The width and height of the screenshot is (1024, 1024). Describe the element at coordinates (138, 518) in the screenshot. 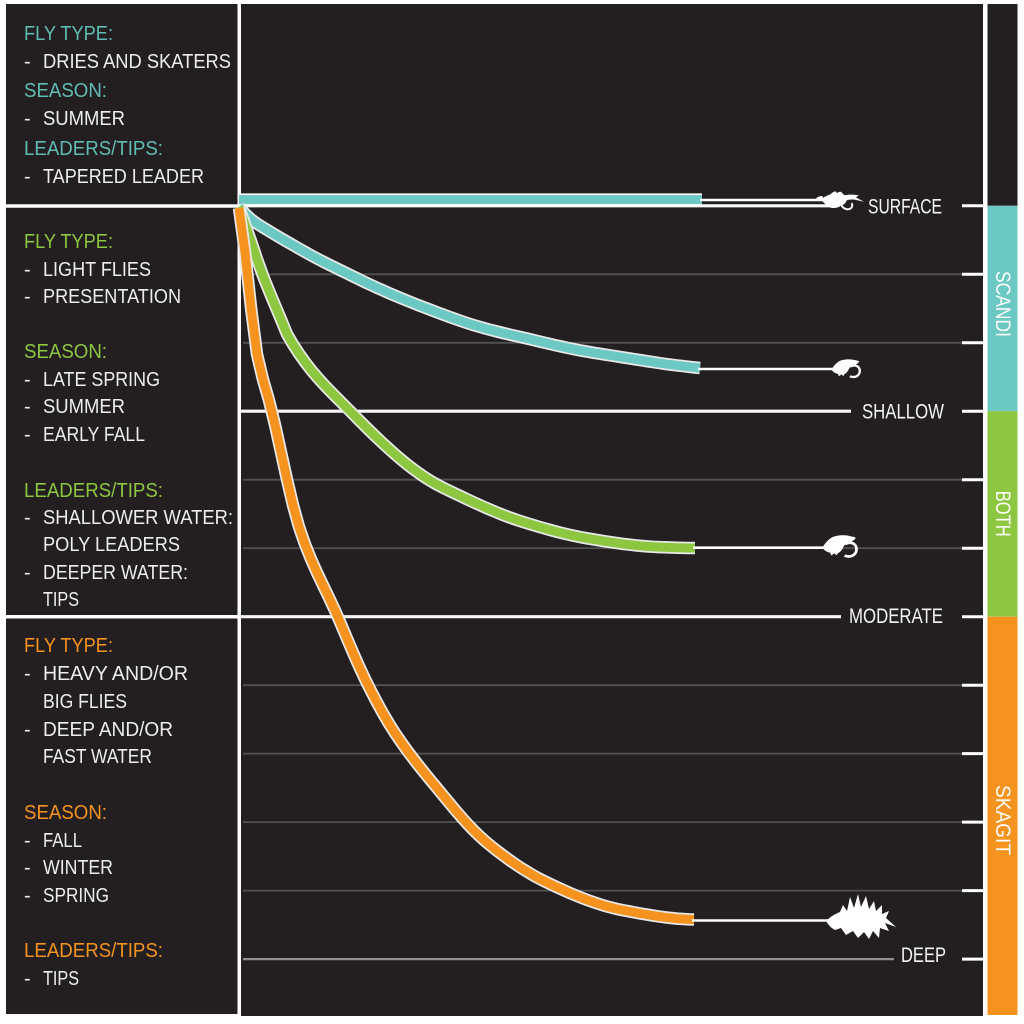

I see `svg-text: SHALLOWER WATER:` at that location.